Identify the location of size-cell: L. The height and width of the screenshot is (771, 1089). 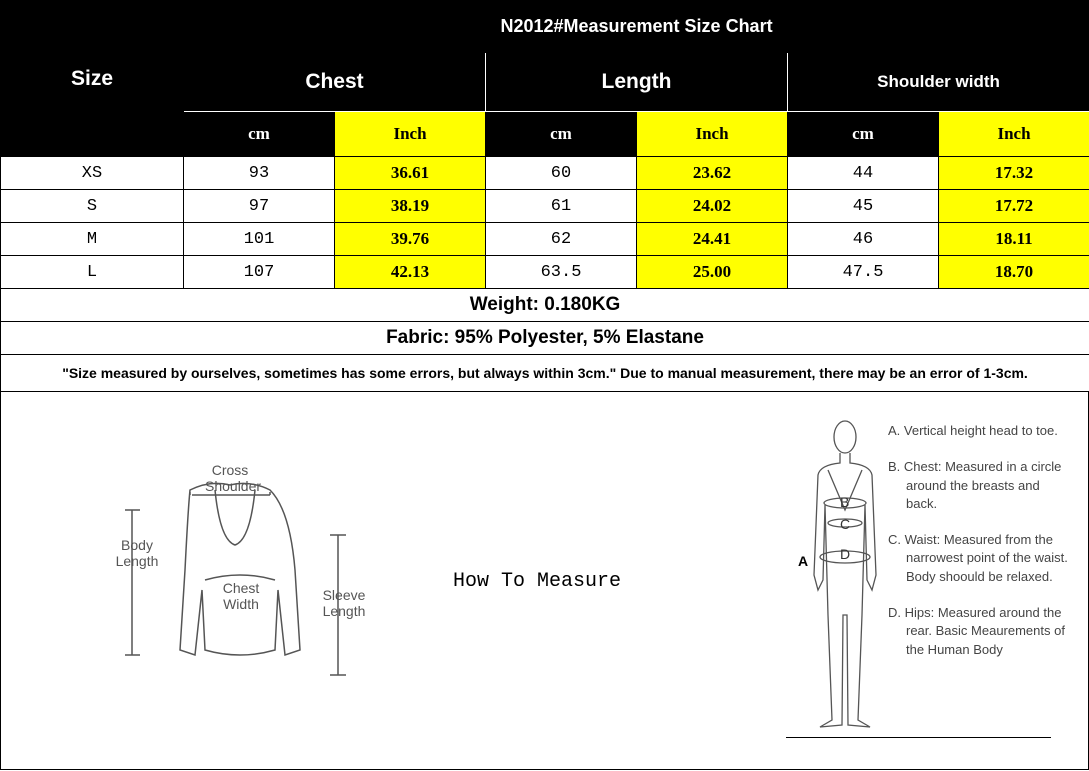
(92, 272).